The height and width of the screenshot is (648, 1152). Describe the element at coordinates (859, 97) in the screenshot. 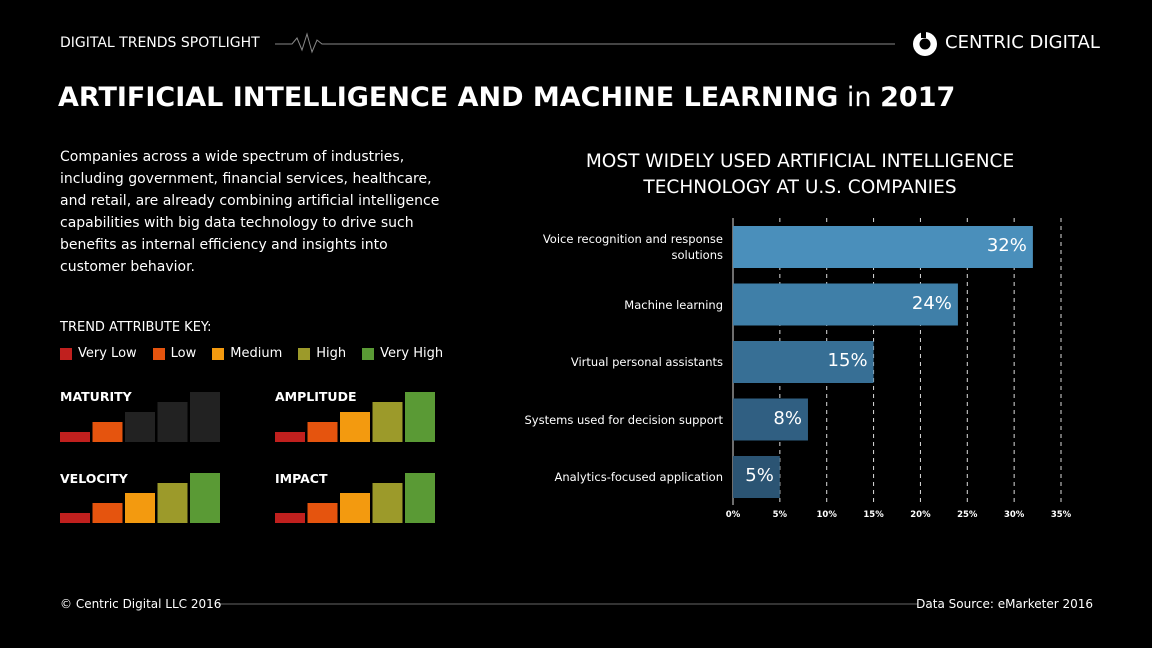

I see `title-connector: in` at that location.